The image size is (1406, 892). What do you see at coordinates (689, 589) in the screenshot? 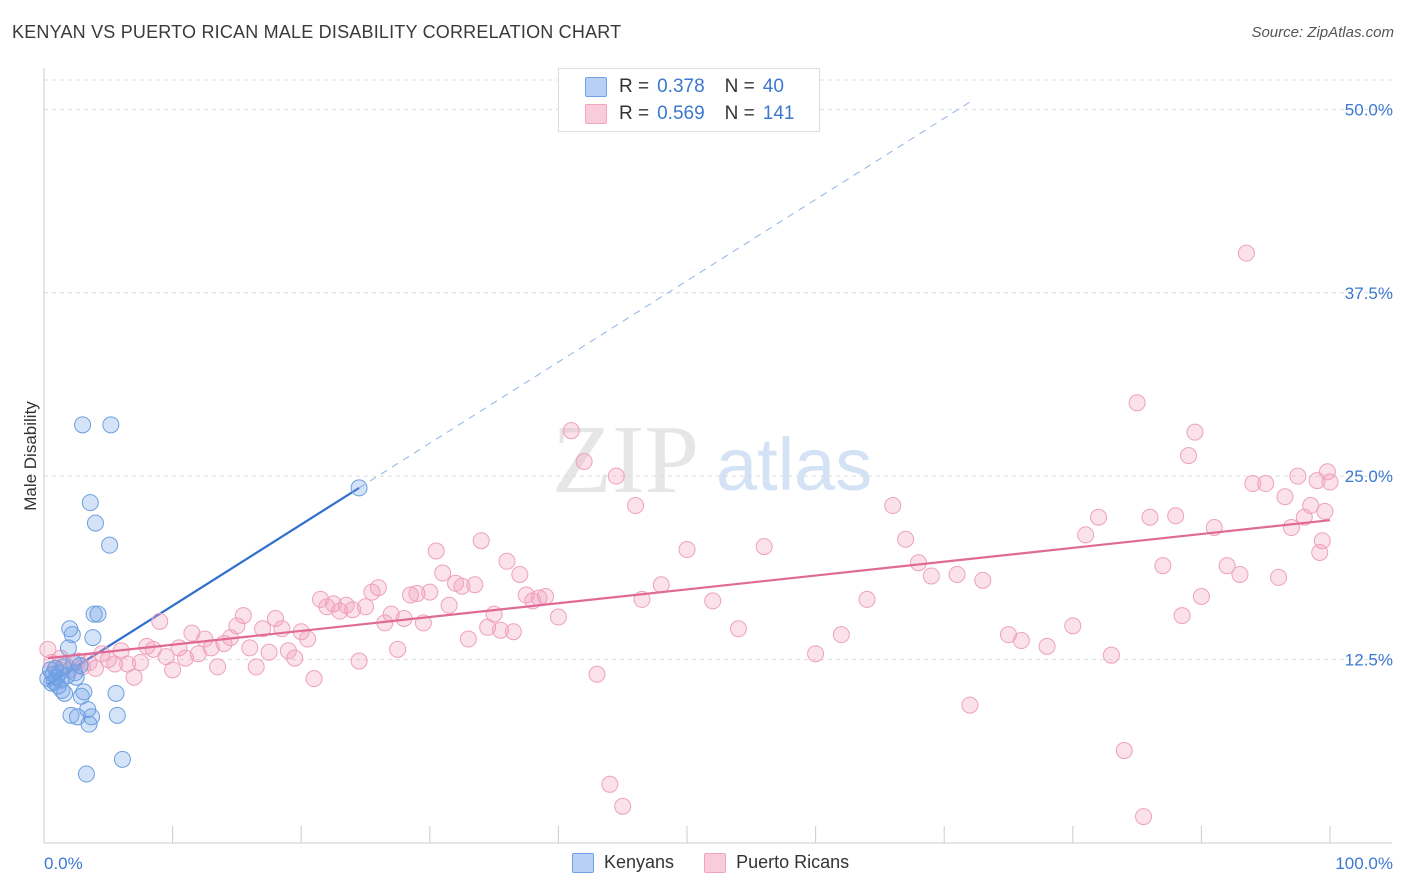
I see `puerto-rican-trend-line` at bounding box center [689, 589].